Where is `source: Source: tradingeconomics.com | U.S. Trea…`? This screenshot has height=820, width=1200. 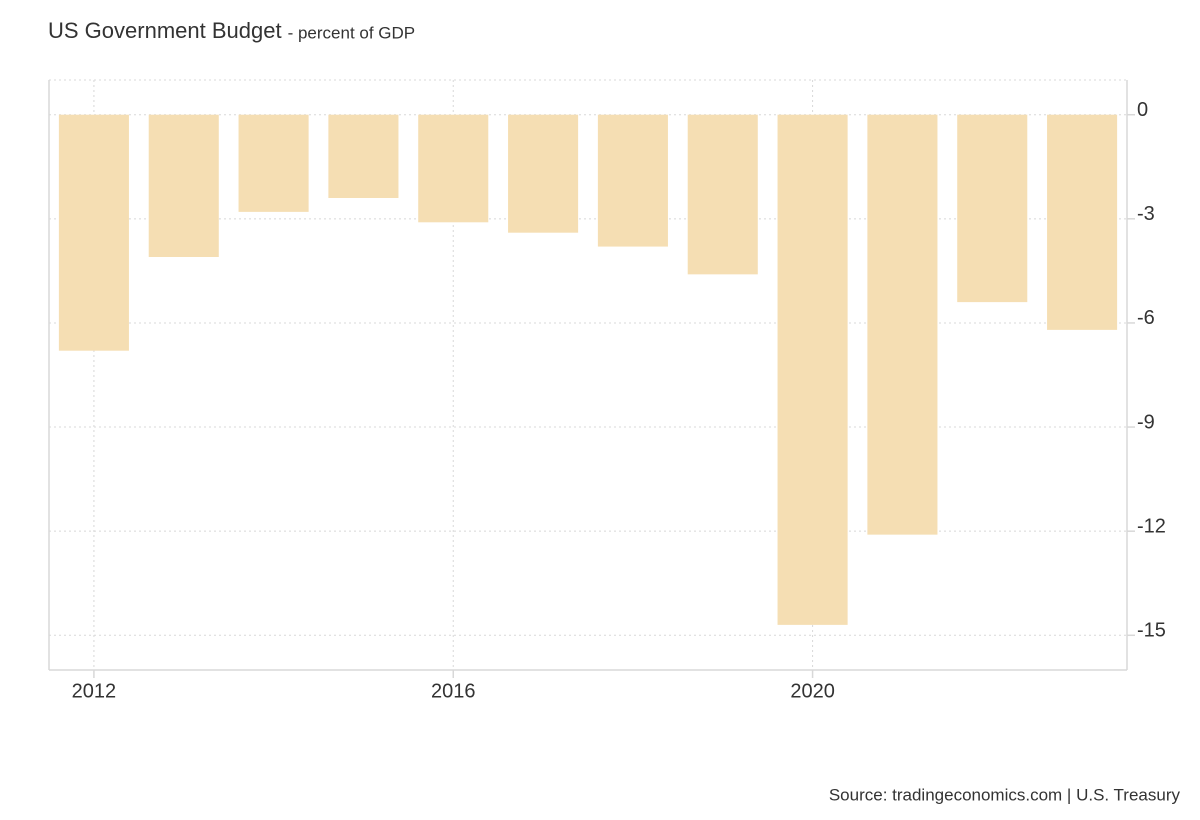 source: Source: tradingeconomics.com | U.S. Trea… is located at coordinates (1005, 794).